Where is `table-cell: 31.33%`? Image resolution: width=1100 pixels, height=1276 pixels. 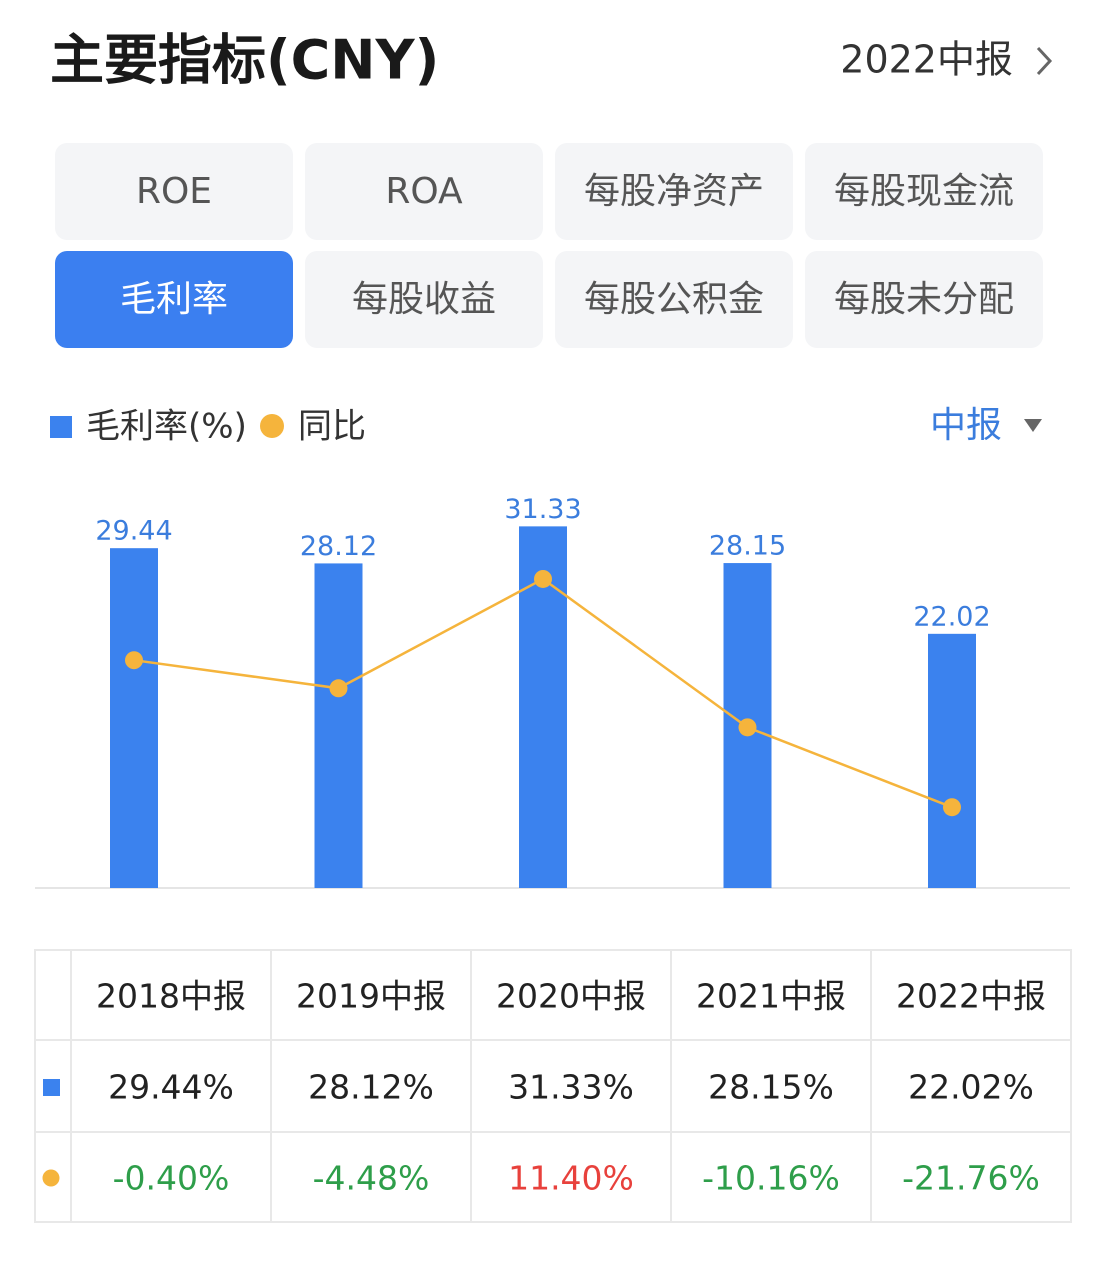
table-cell: 31.33% is located at coordinates (571, 1087).